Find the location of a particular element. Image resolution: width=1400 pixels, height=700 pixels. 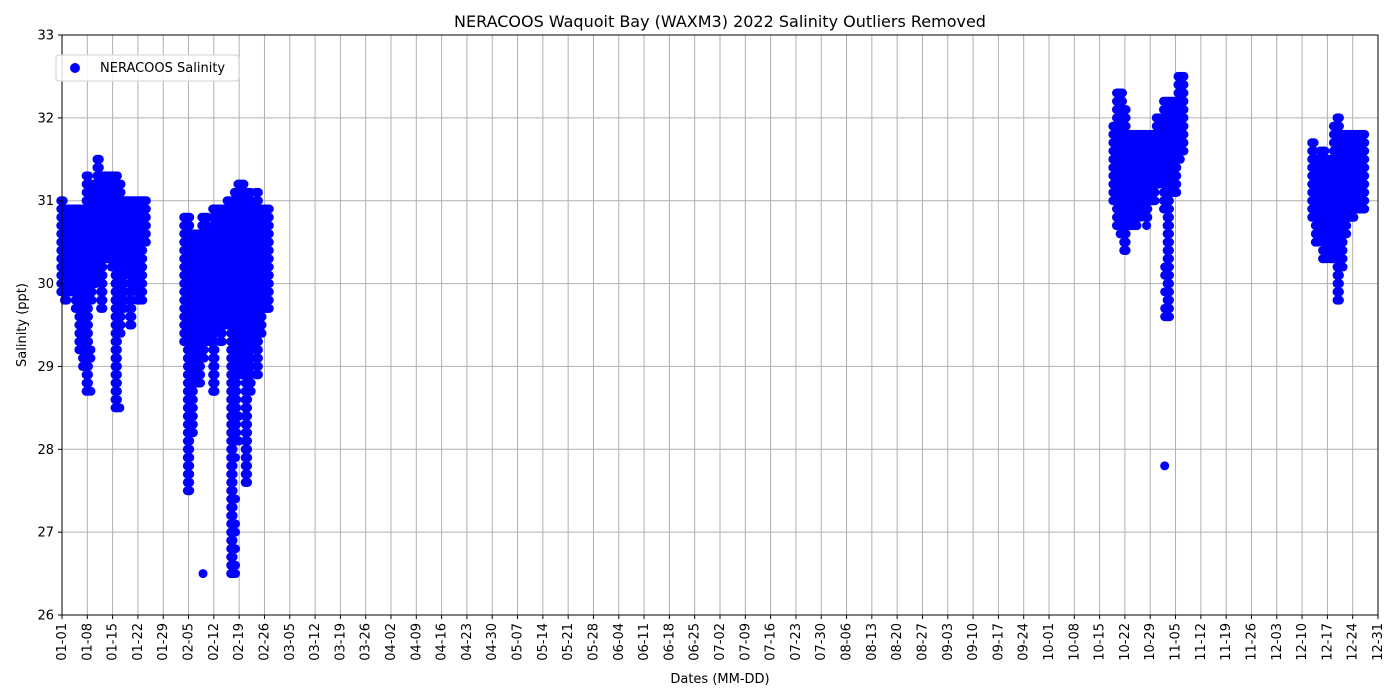

x-tick-label: 06-04 is located at coordinates (619, 642).